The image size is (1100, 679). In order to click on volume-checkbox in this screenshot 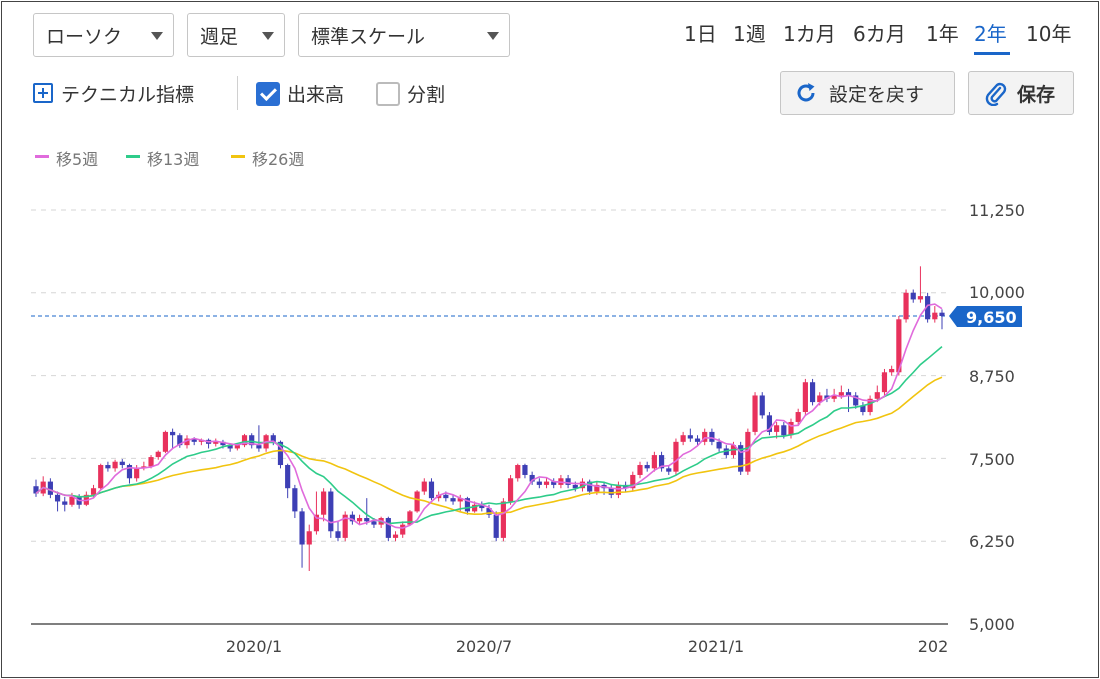, I will do `click(268, 94)`.